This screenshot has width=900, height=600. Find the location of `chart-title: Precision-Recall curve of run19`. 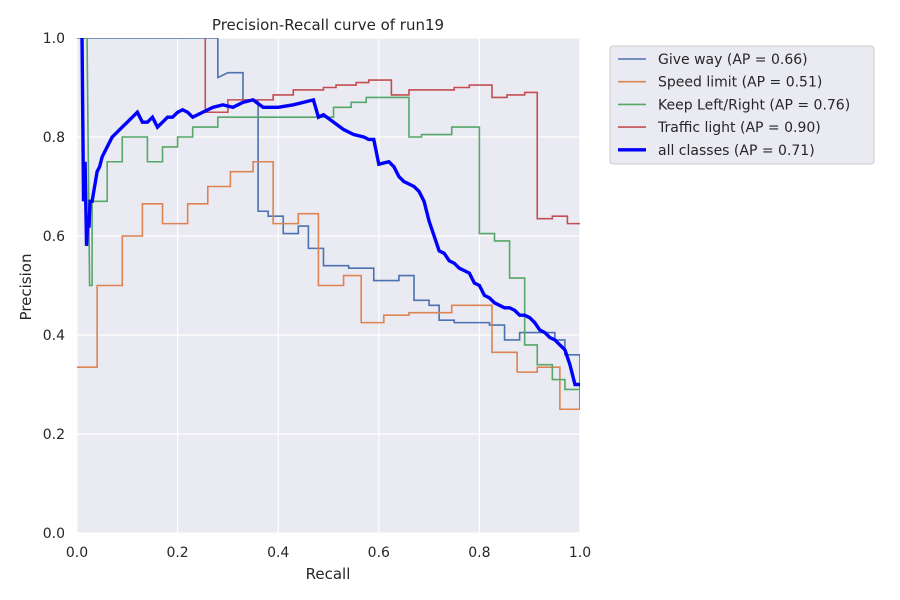

chart-title: Precision-Recall curve of run19 is located at coordinates (328, 25).